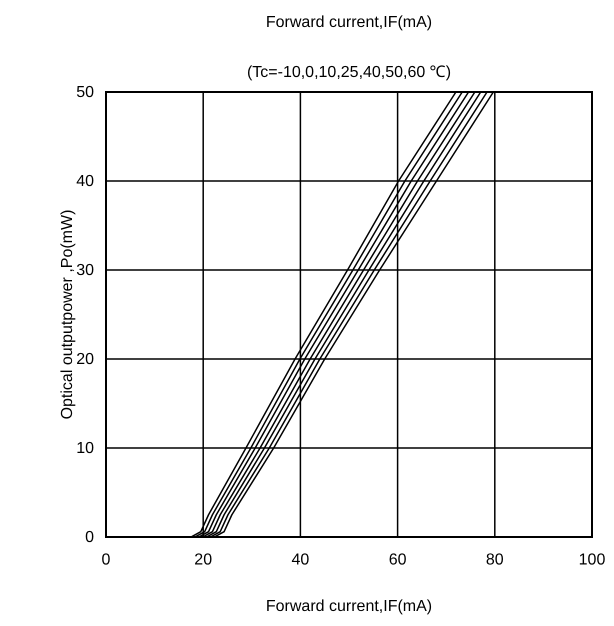 This screenshot has width=614, height=626. I want to click on y-tick-label: 30, so click(85, 271).